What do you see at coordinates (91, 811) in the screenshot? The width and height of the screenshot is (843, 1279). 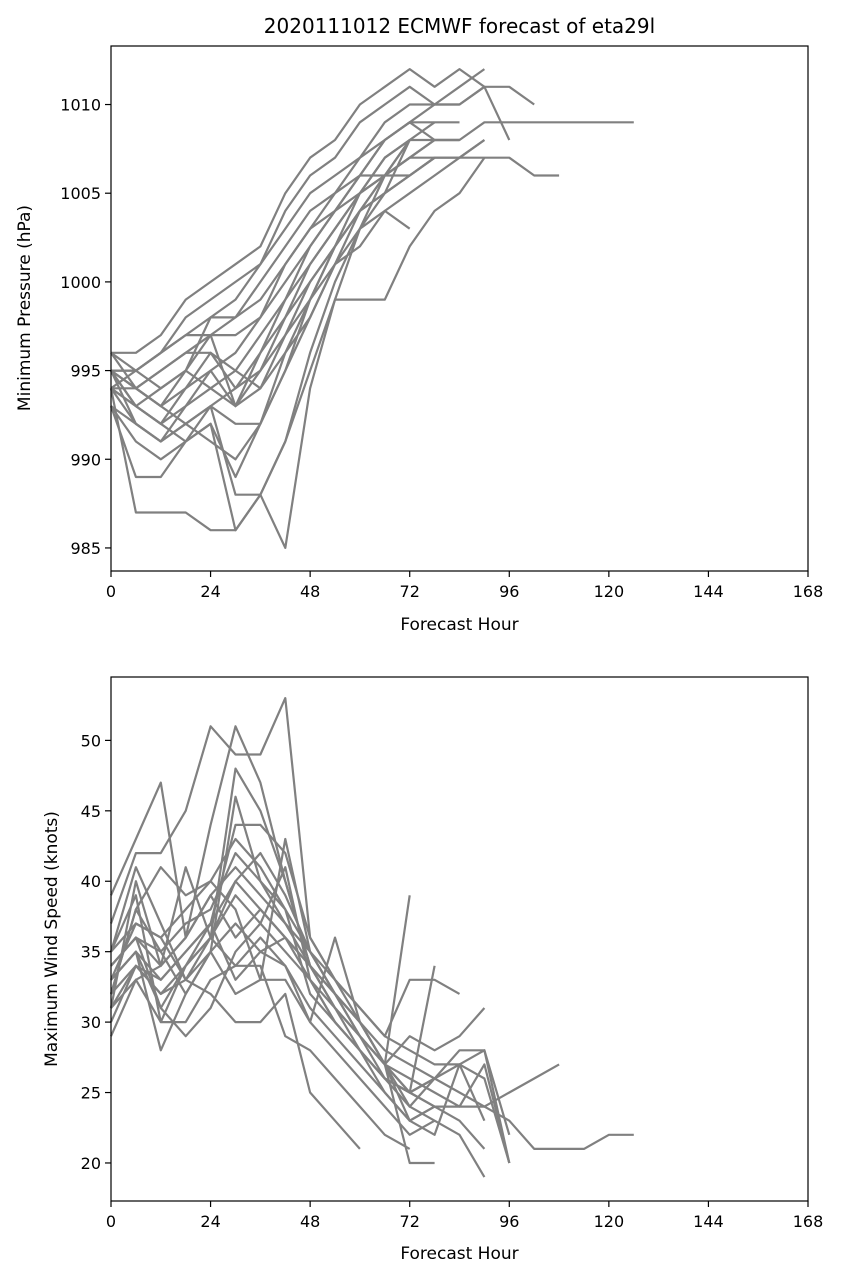 I see `wind-y-tick-label: 45` at bounding box center [91, 811].